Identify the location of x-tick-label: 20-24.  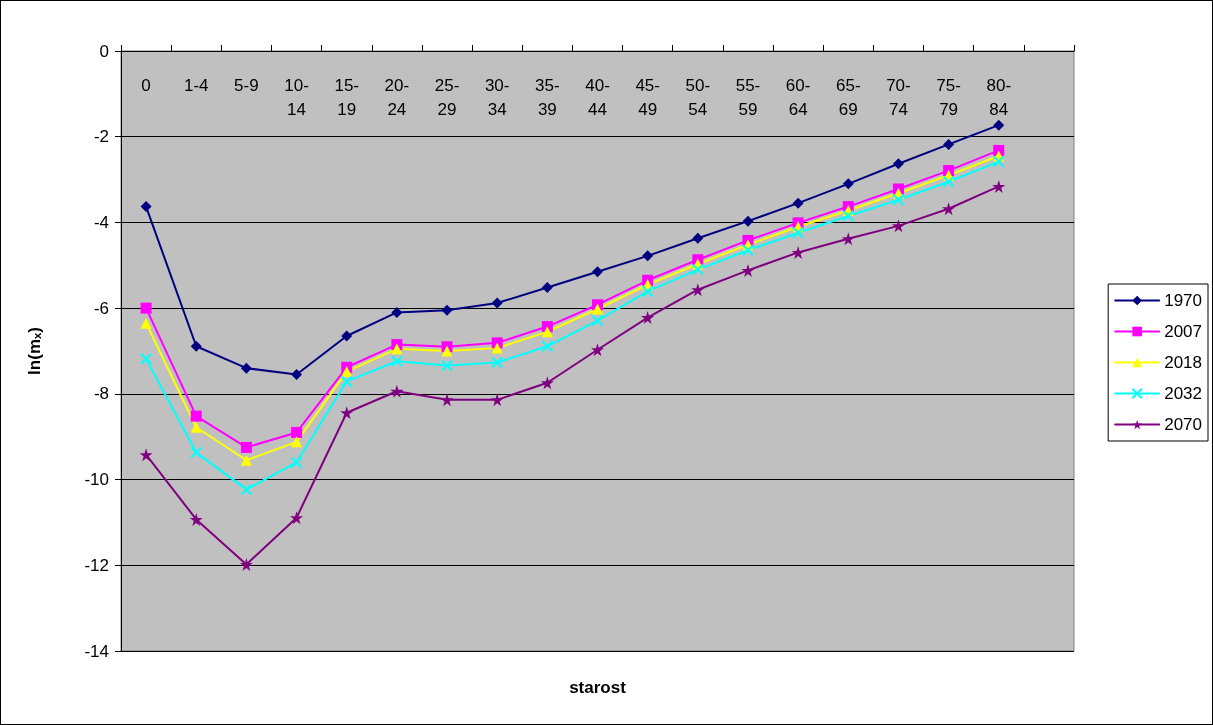
(397, 97).